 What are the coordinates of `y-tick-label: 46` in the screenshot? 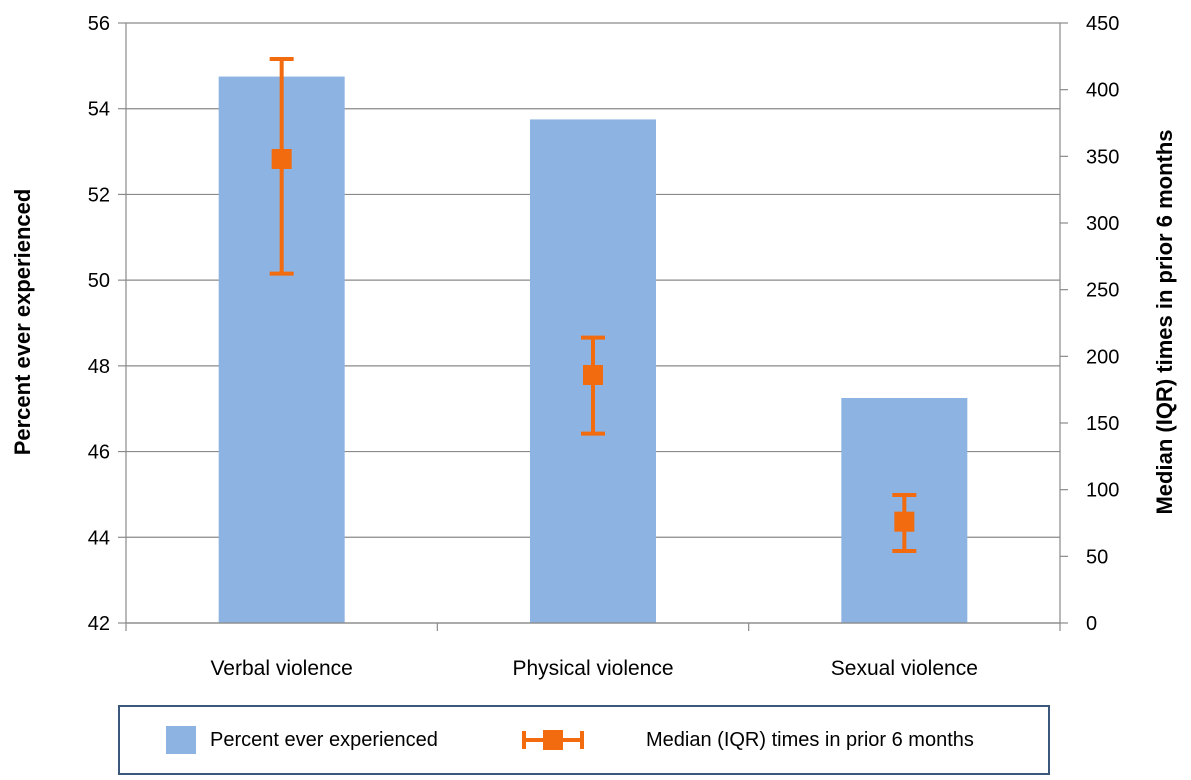 It's located at (99, 453).